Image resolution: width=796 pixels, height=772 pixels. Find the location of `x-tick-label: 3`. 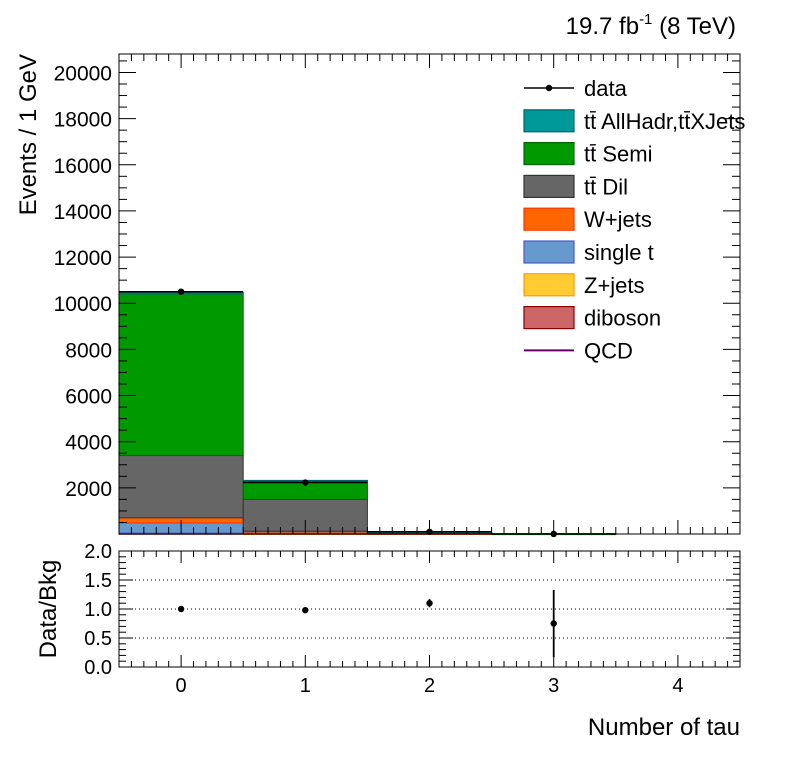

x-tick-label: 3 is located at coordinates (553, 686).